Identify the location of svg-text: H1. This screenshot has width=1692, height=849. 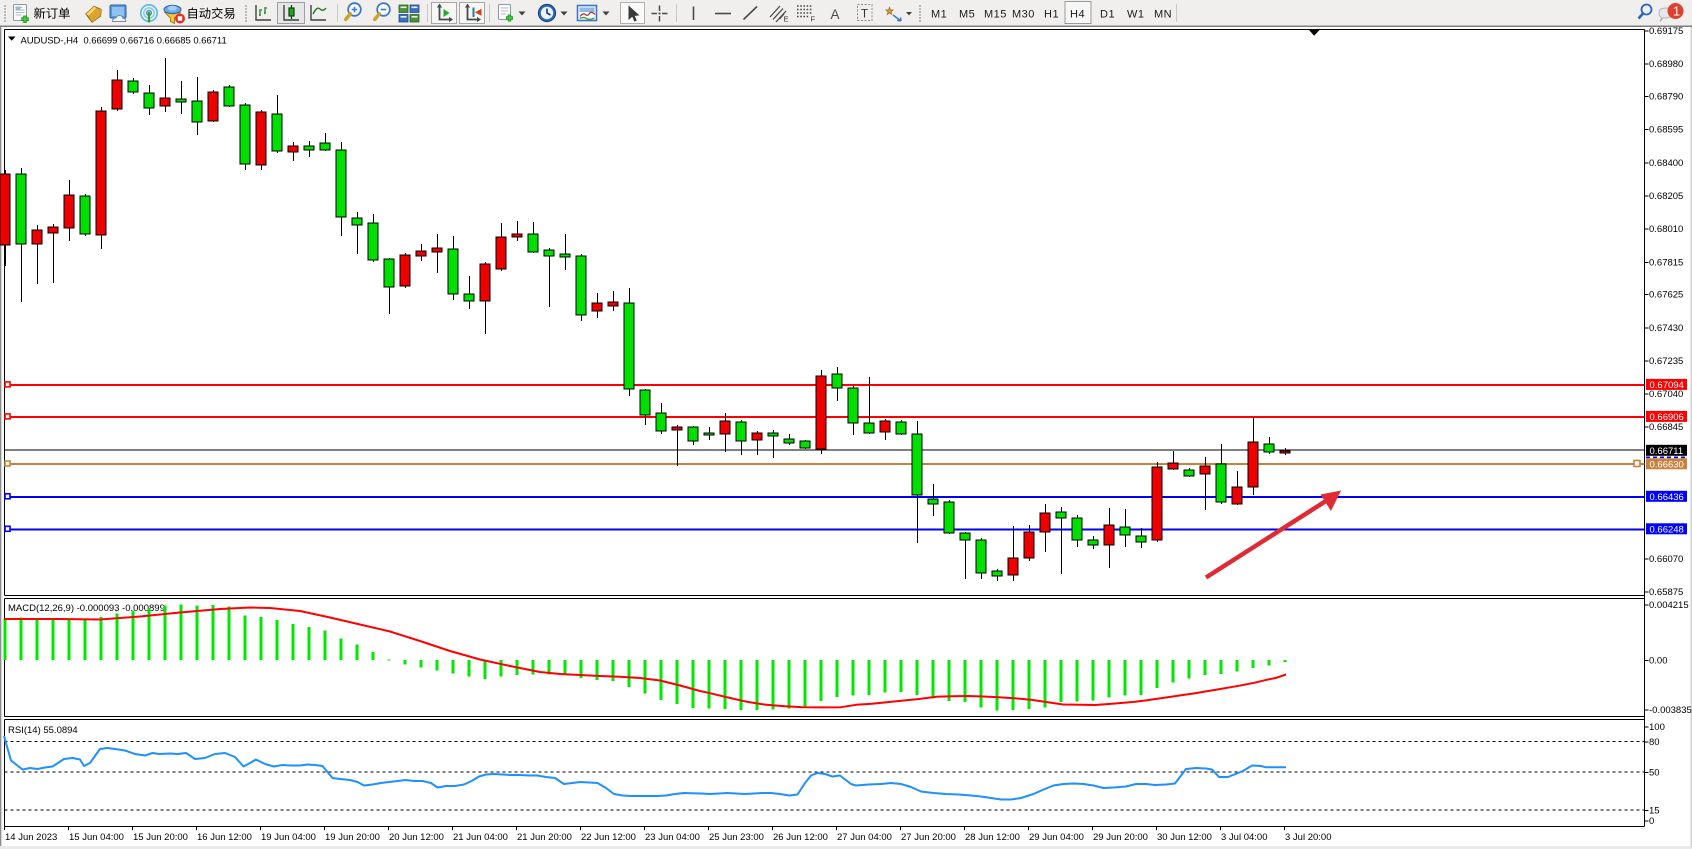
(1051, 15).